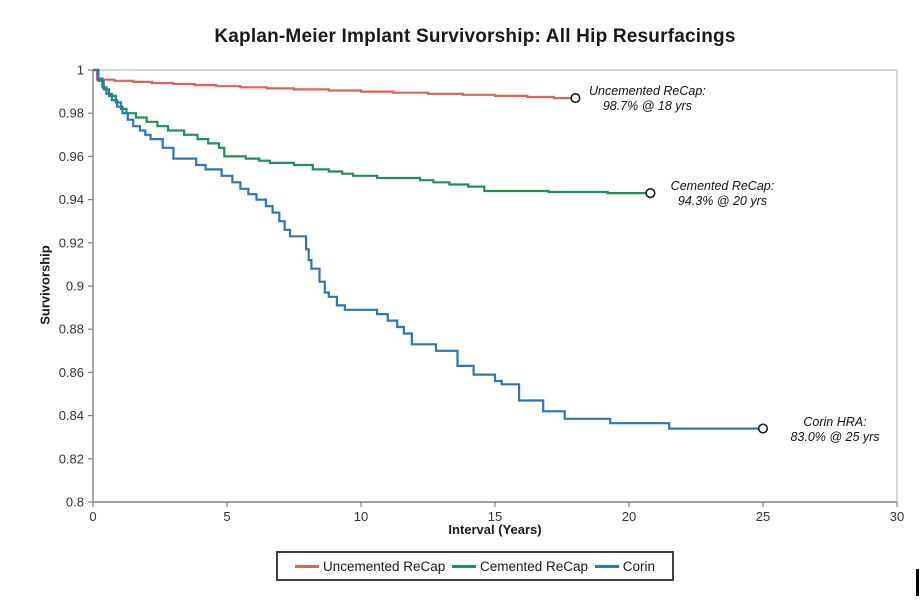 This screenshot has width=920, height=608. I want to click on y-tick-label: 0.88, so click(71, 329).